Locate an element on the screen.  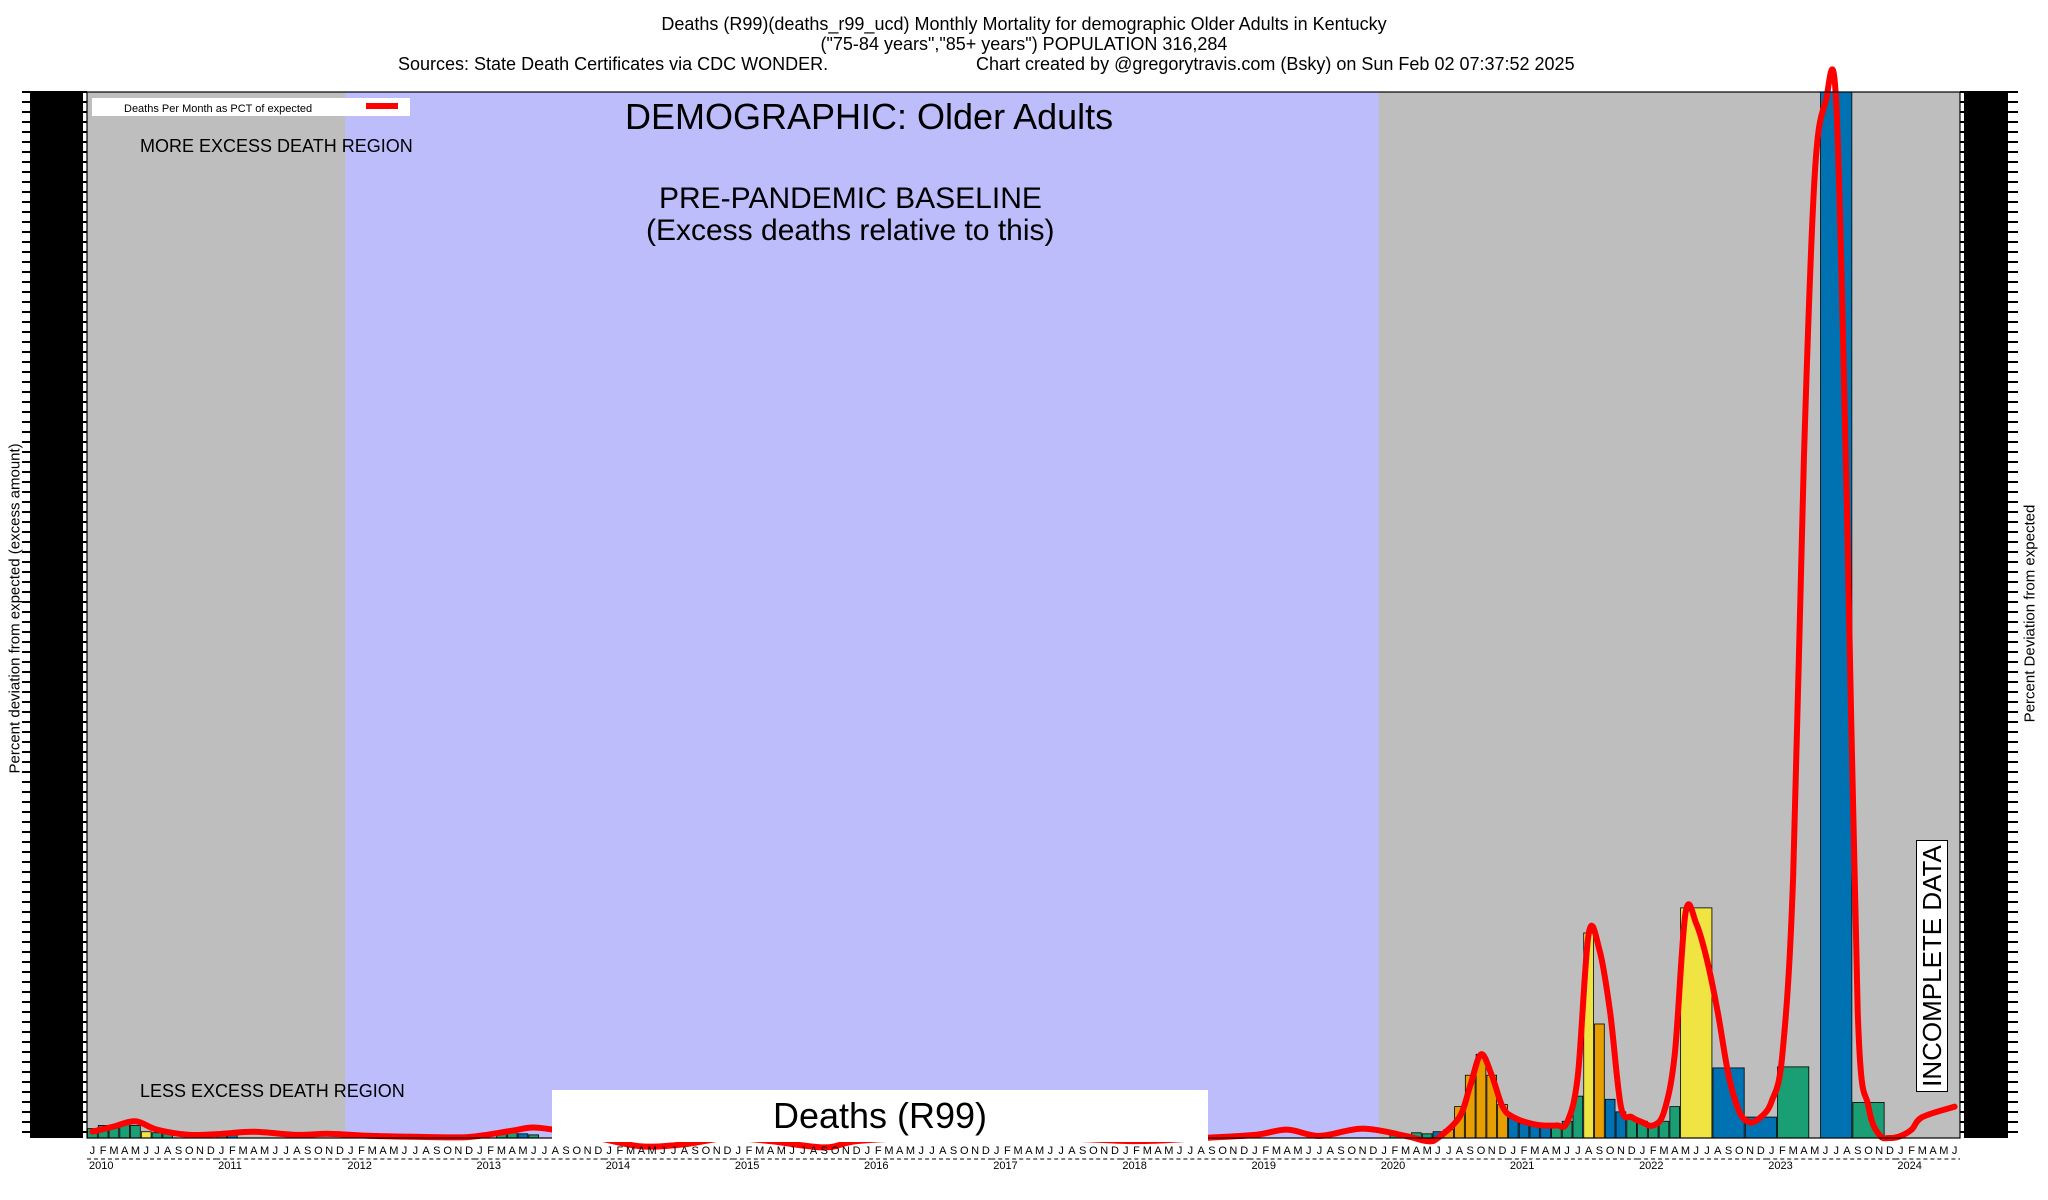
x-year-label: 2018 is located at coordinates (1134, 1166).